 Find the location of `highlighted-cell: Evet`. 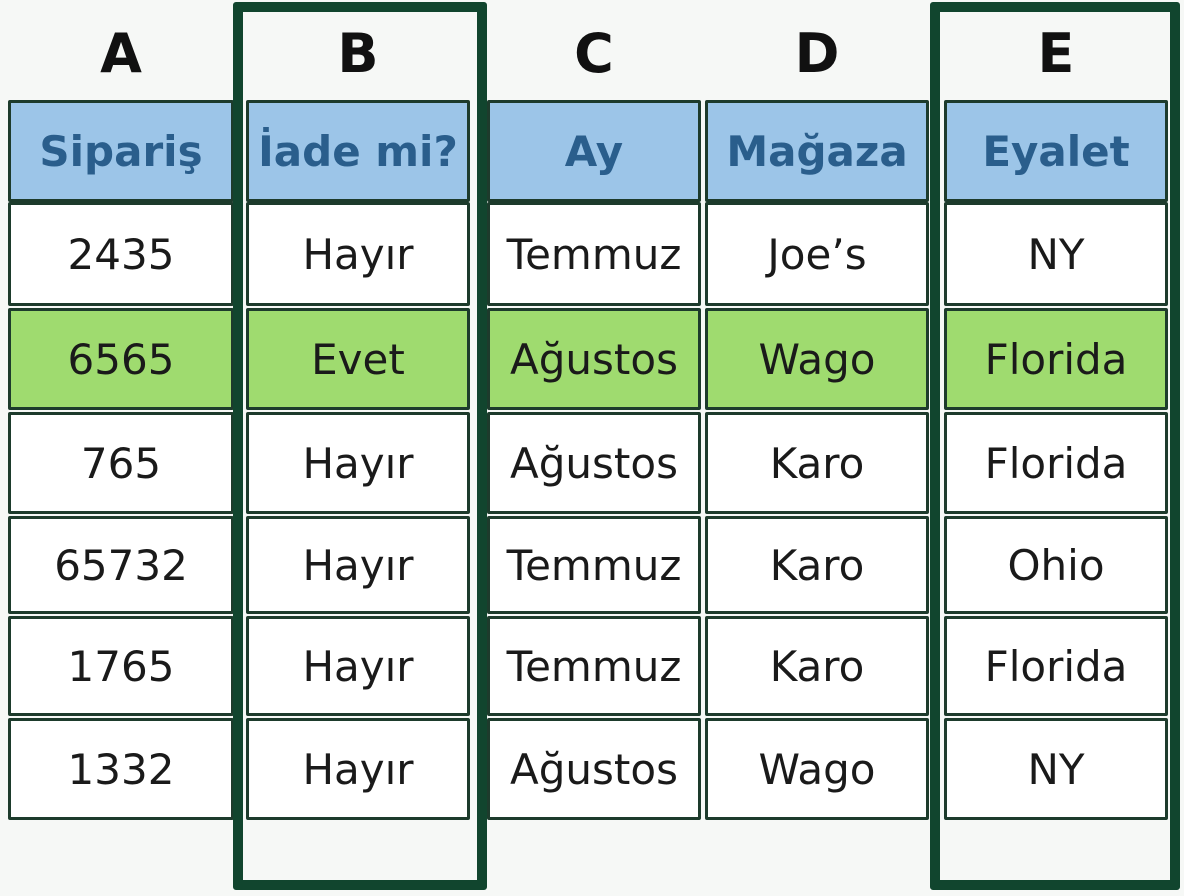

highlighted-cell: Evet is located at coordinates (358, 359).